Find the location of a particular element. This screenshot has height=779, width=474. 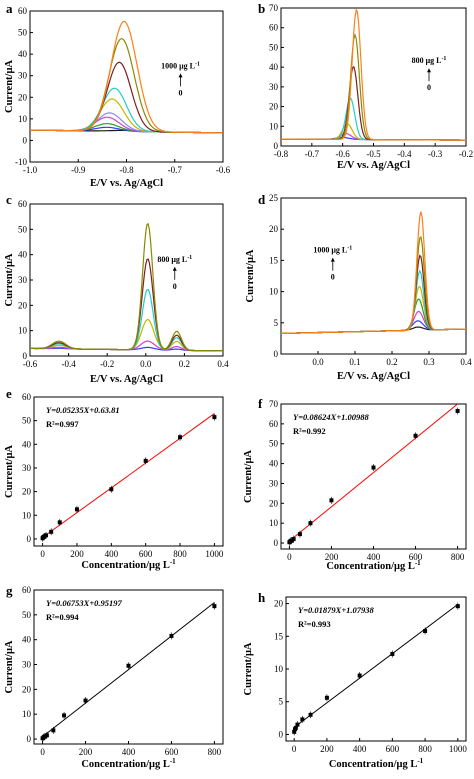

concentration-label-max: 800 μg L-1 is located at coordinates (174, 259).